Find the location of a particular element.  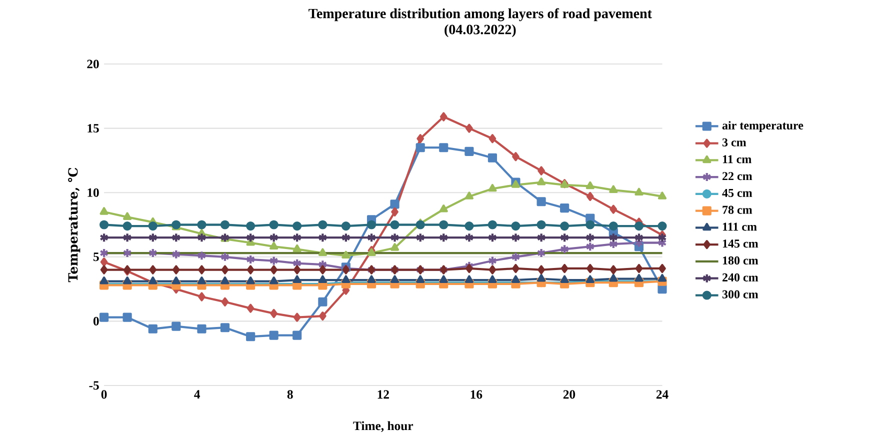

legend-label: 180 cm is located at coordinates (740, 260).